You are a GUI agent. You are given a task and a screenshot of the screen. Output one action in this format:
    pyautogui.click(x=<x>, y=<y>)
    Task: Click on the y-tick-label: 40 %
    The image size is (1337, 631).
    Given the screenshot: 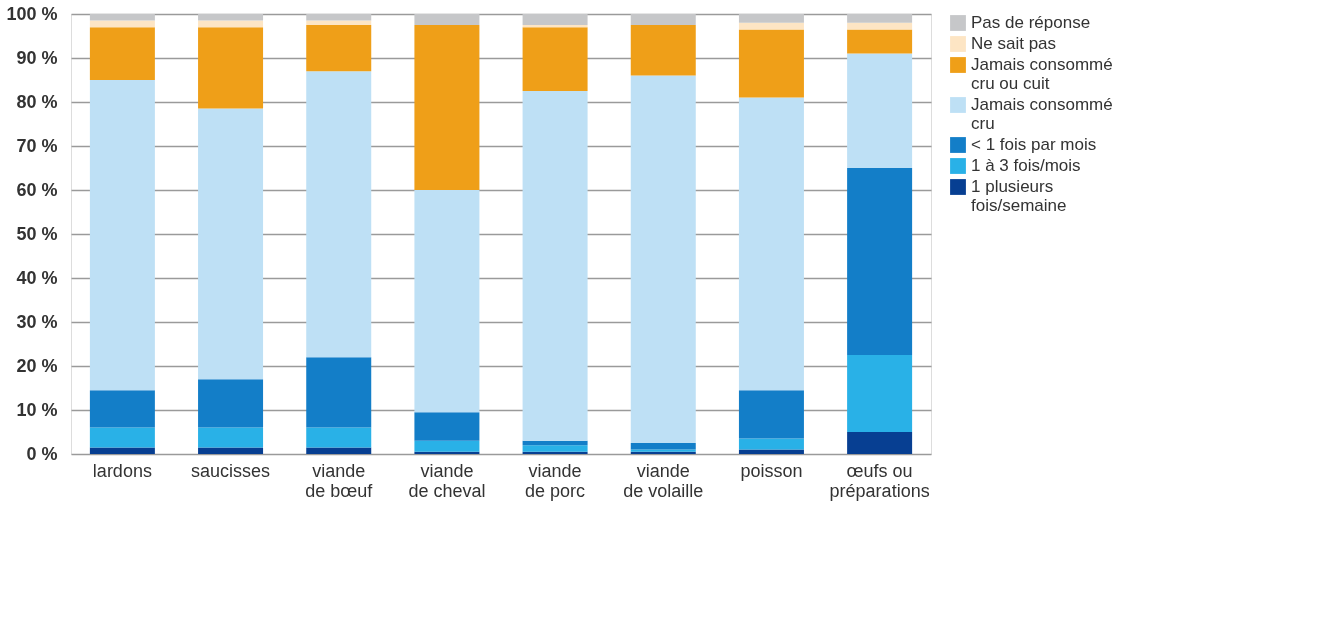 What is the action you would take?
    pyautogui.click(x=37, y=277)
    